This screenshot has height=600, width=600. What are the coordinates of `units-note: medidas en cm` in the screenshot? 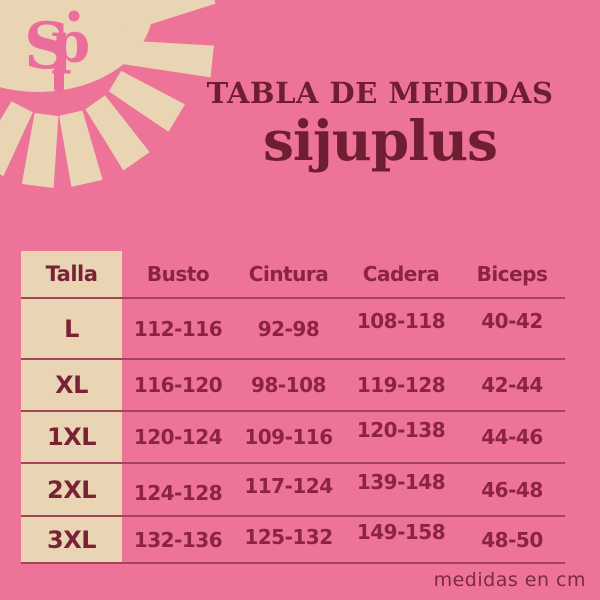 It's located at (509, 580).